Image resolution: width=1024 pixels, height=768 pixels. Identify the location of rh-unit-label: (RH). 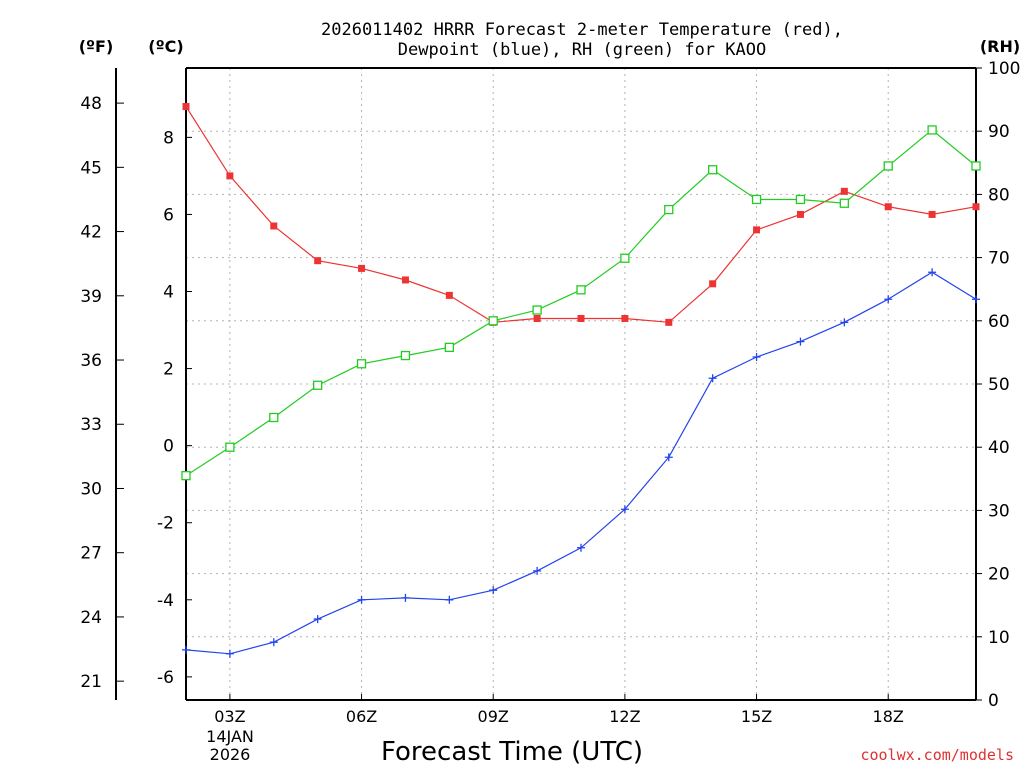
(1000, 46).